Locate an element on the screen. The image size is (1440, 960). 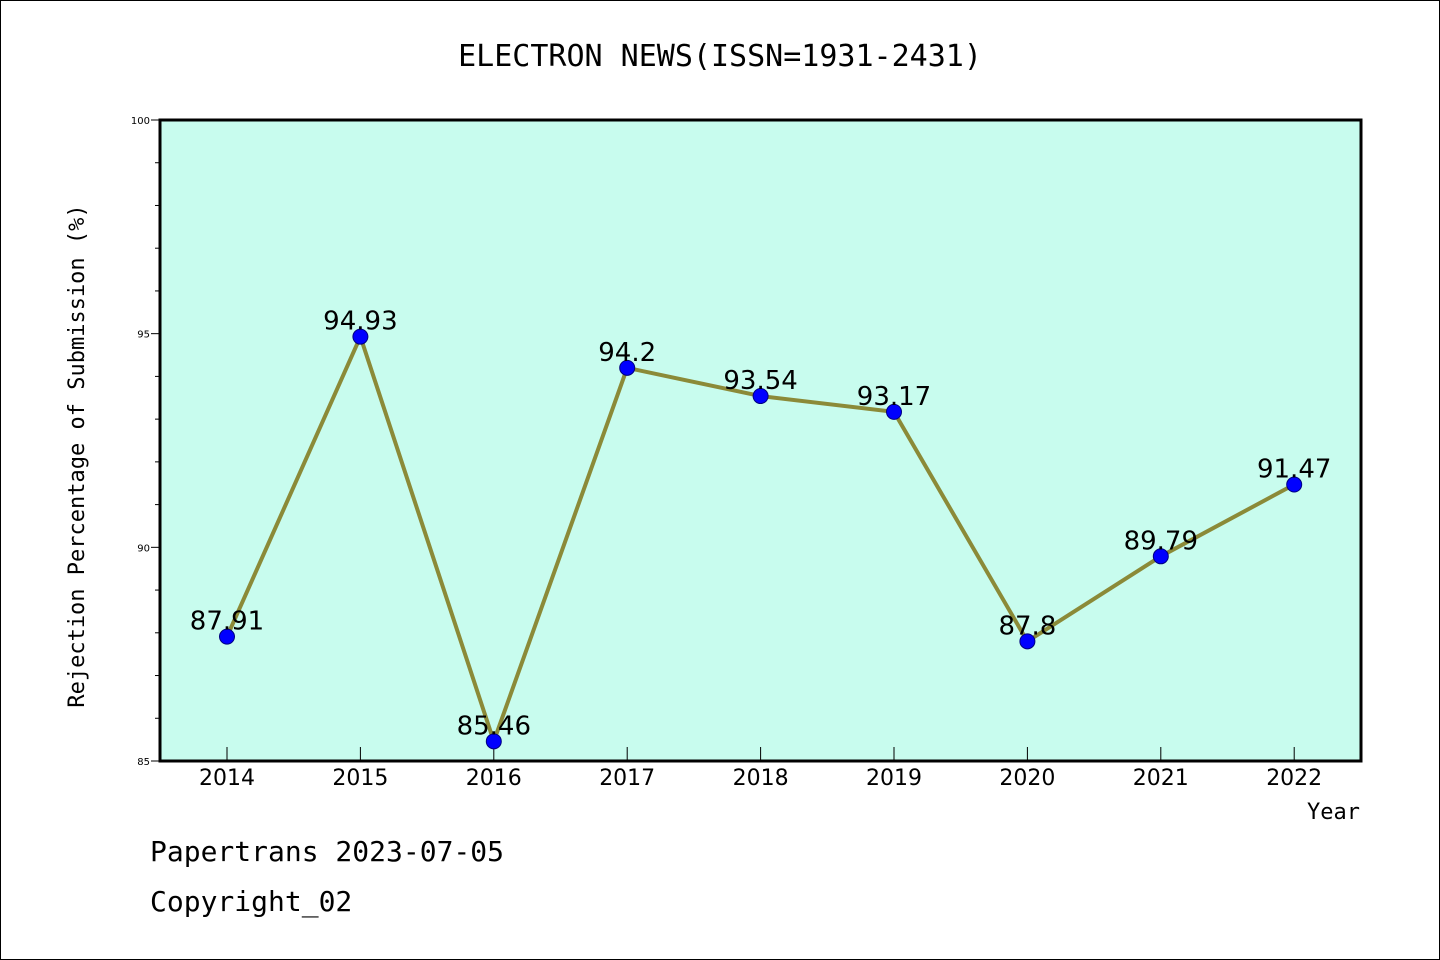
x-tick-label: 2019 is located at coordinates (894, 778).